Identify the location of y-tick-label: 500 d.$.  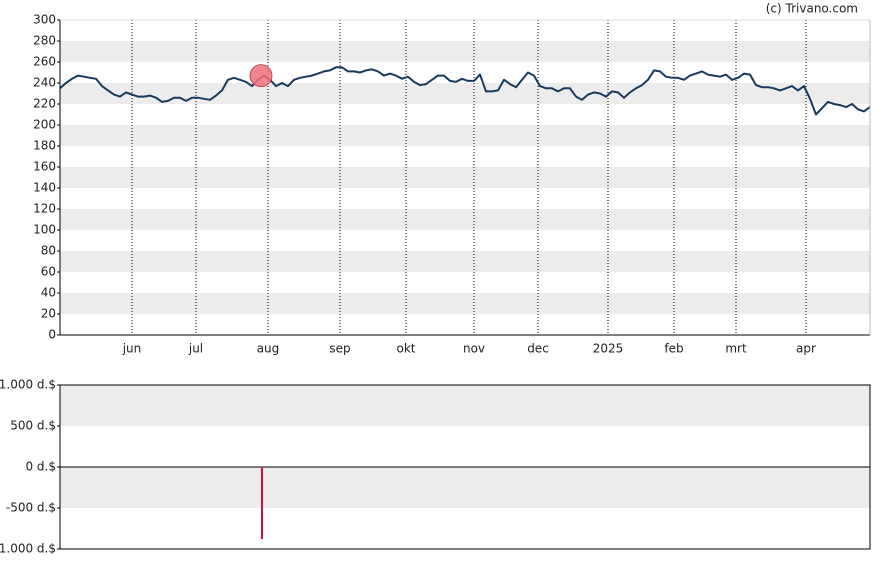
(33, 426).